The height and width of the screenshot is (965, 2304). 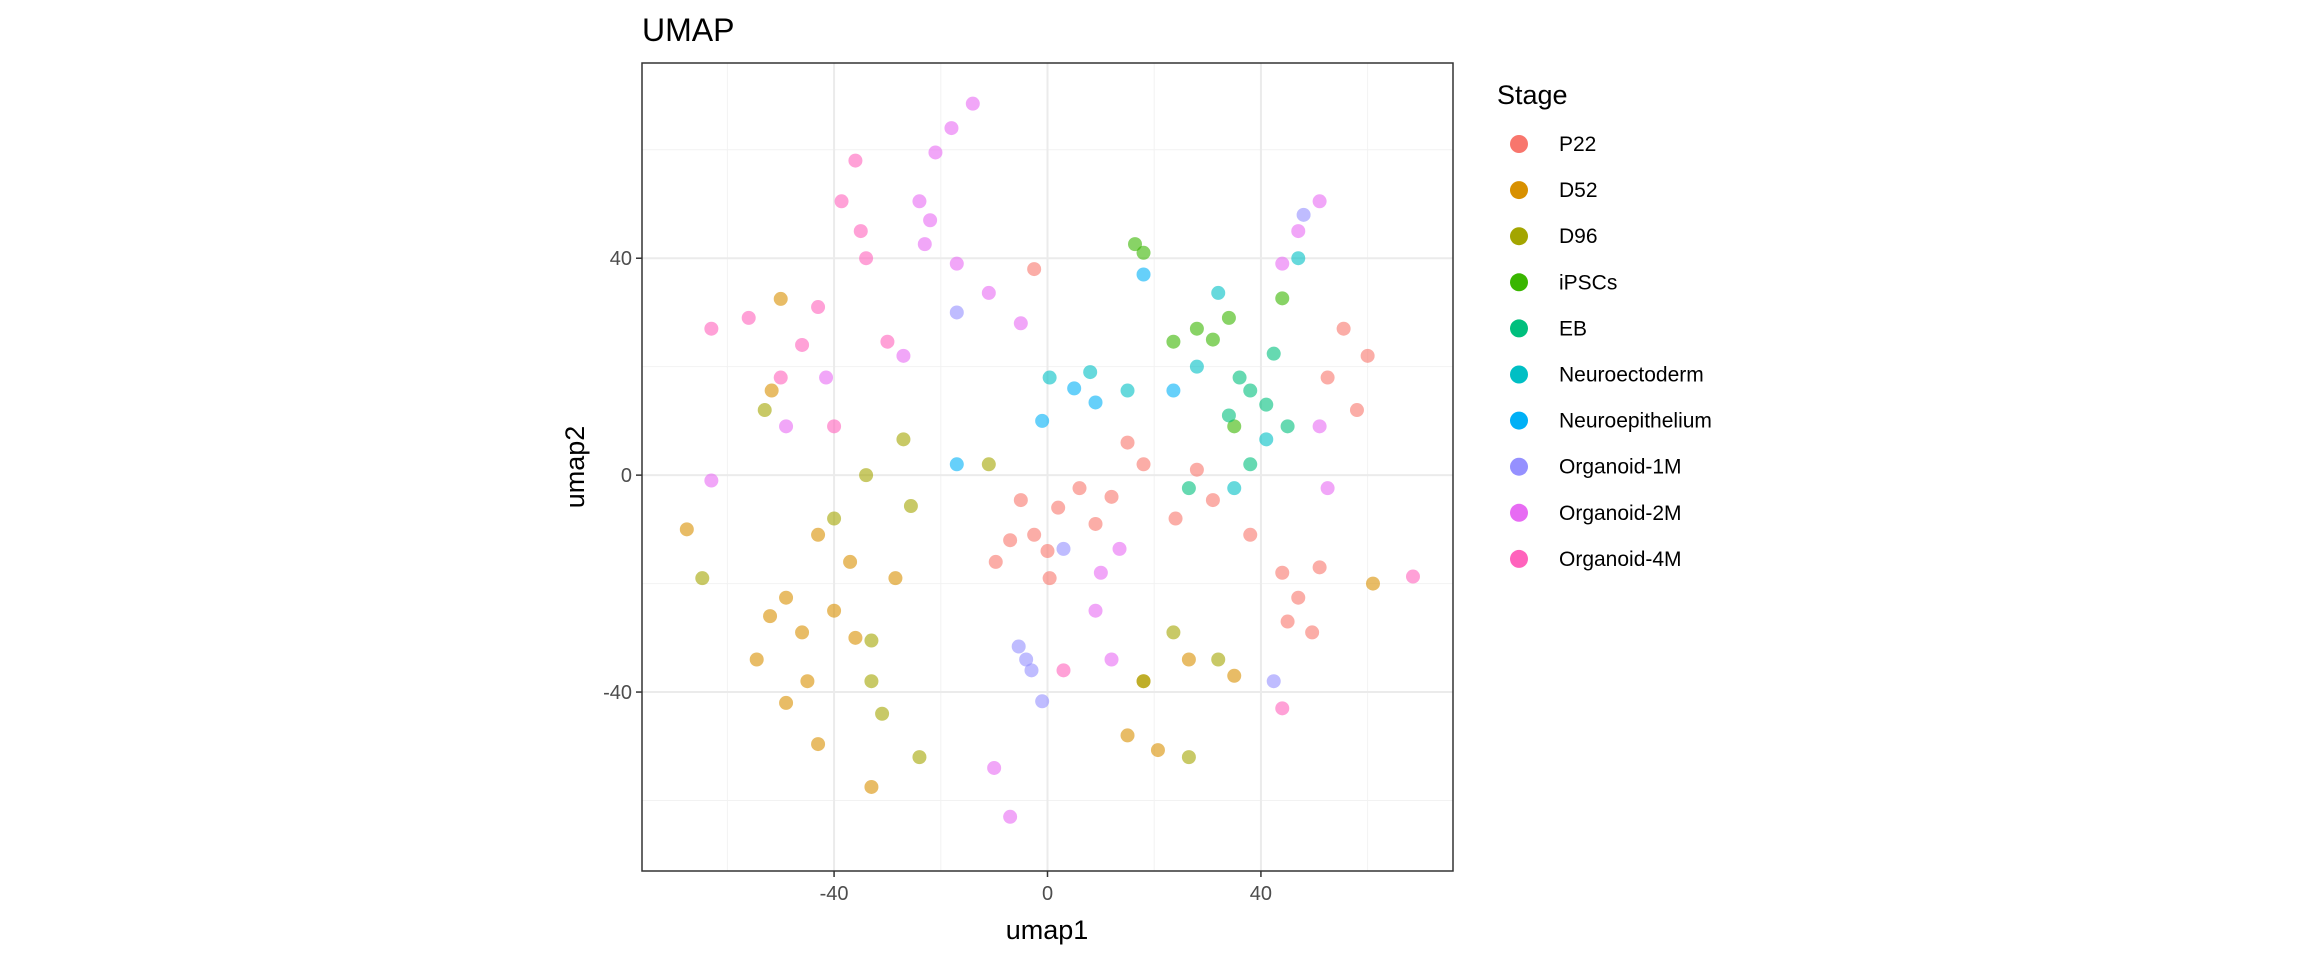 I want to click on x-axis: -40 0 40, so click(x=1046, y=888).